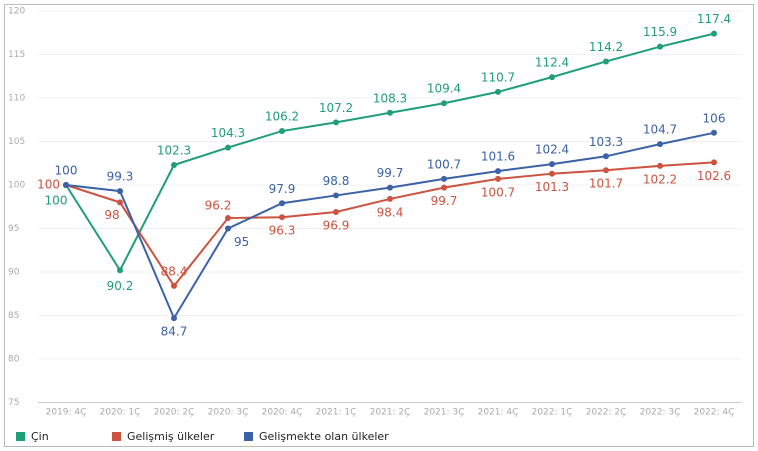  I want to click on data-label: 98, so click(111, 215).